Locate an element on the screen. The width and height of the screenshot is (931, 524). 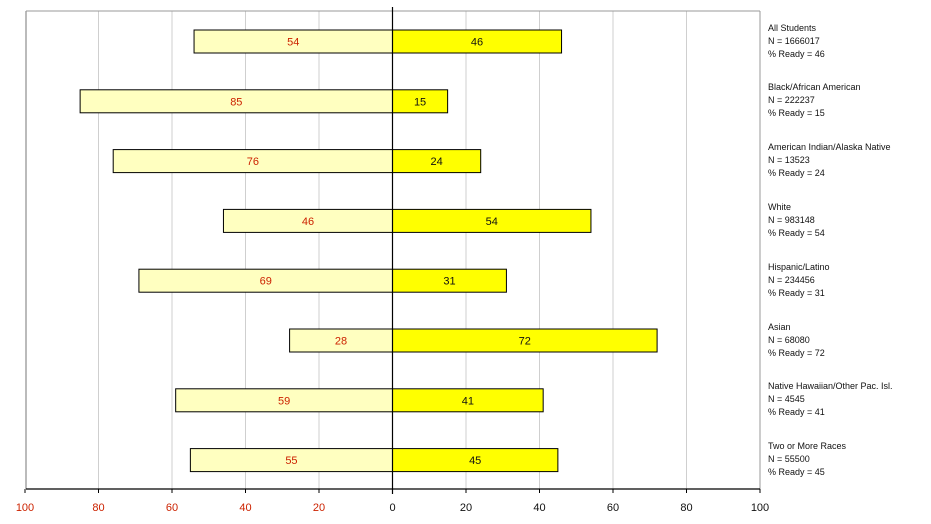
data-label-ready: 45 is located at coordinates (475, 461).